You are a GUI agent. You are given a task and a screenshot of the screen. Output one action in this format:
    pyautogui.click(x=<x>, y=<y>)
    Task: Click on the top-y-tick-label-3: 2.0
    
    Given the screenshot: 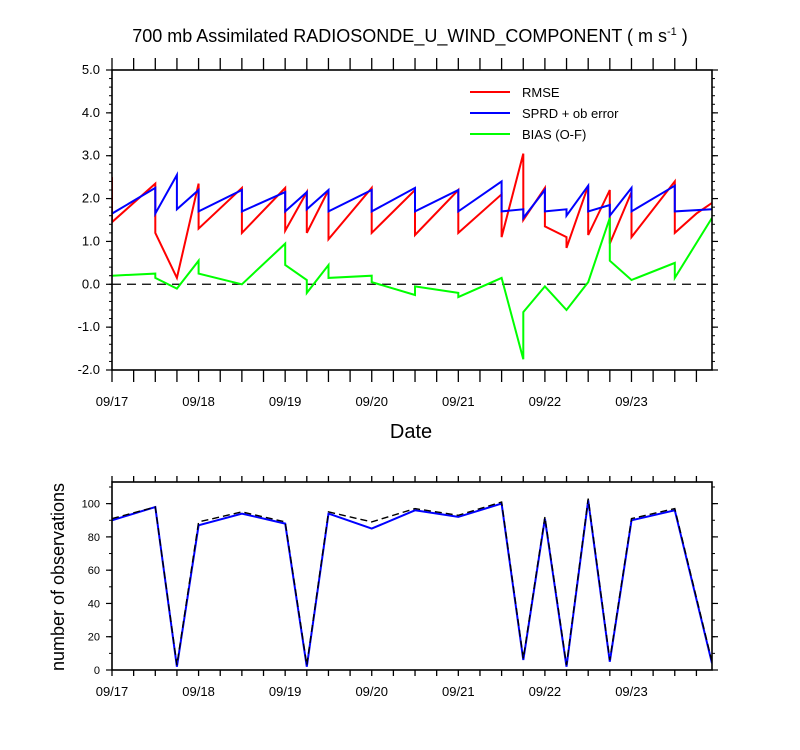 What is the action you would take?
    pyautogui.click(x=91, y=198)
    